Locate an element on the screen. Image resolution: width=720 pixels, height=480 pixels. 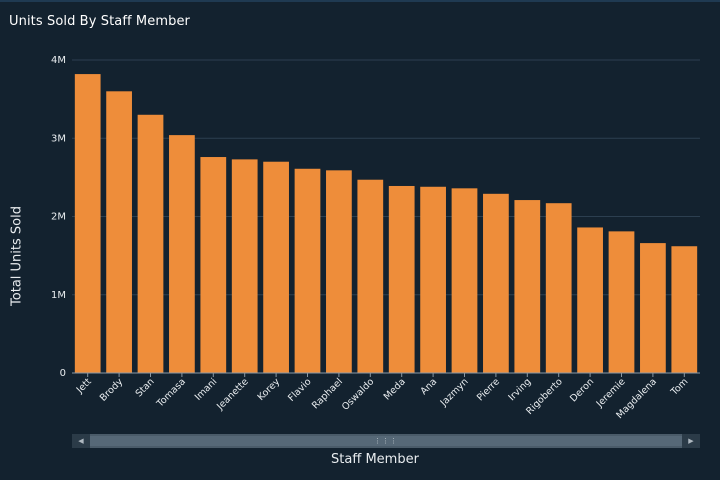
x-tick-label: Tomasa is located at coordinates (171, 393).